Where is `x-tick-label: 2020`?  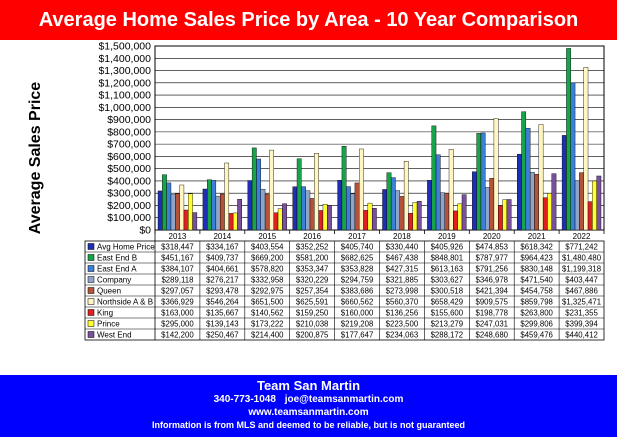
x-tick-label: 2020 is located at coordinates (492, 236).